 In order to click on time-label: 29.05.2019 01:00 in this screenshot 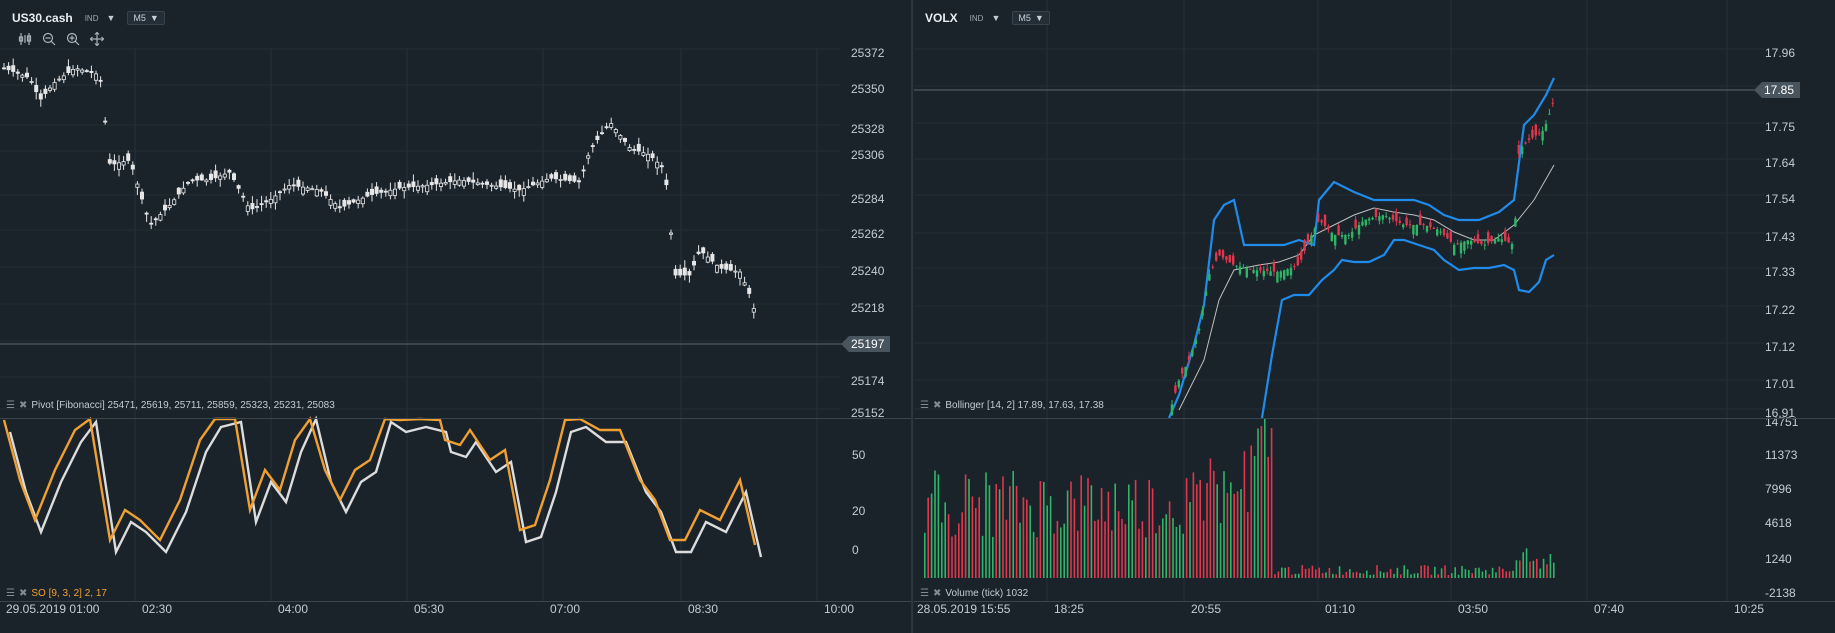, I will do `click(53, 609)`.